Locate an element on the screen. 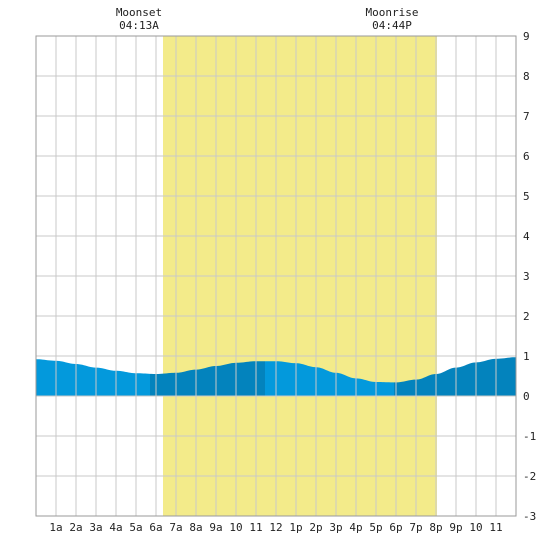 This screenshot has width=550, height=550. x-tick-label: 4p is located at coordinates (355, 527).